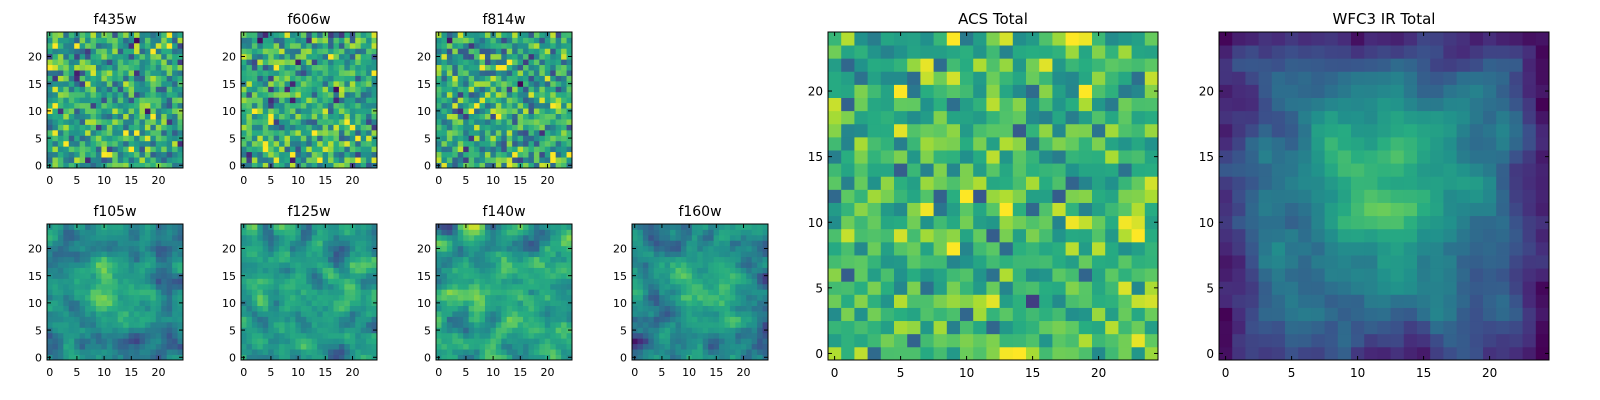 The image size is (1600, 400). I want to click on y-tick-label: 0, so click(232, 165).